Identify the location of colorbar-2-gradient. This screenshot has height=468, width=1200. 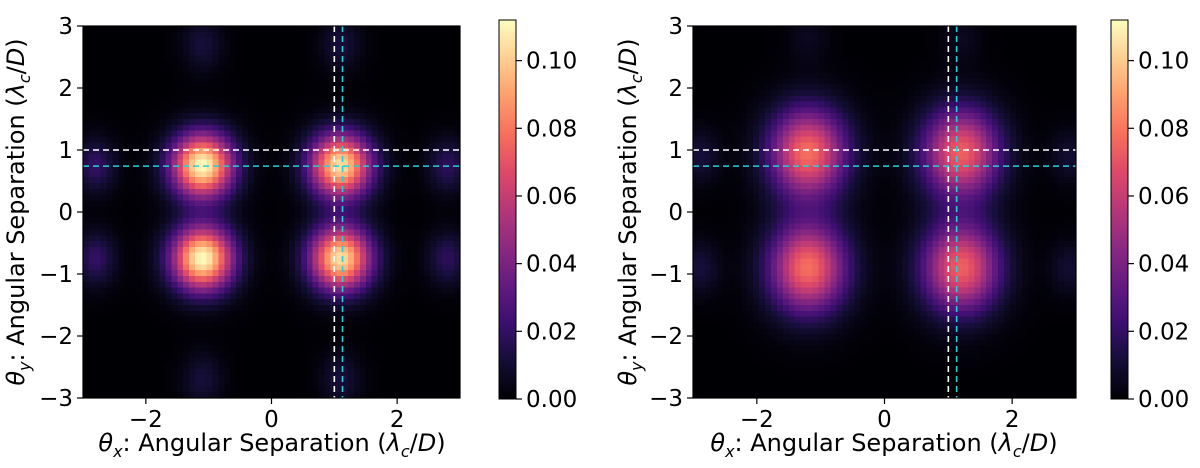
(1119, 209).